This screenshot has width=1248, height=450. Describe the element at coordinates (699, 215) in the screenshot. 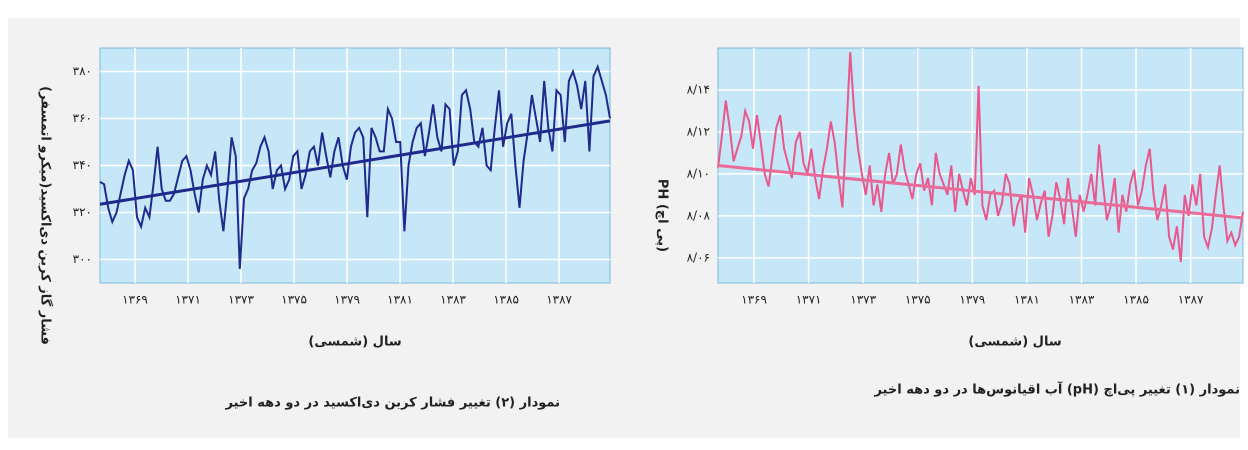

I see `y-tick-label: ۸/۰۸` at that location.